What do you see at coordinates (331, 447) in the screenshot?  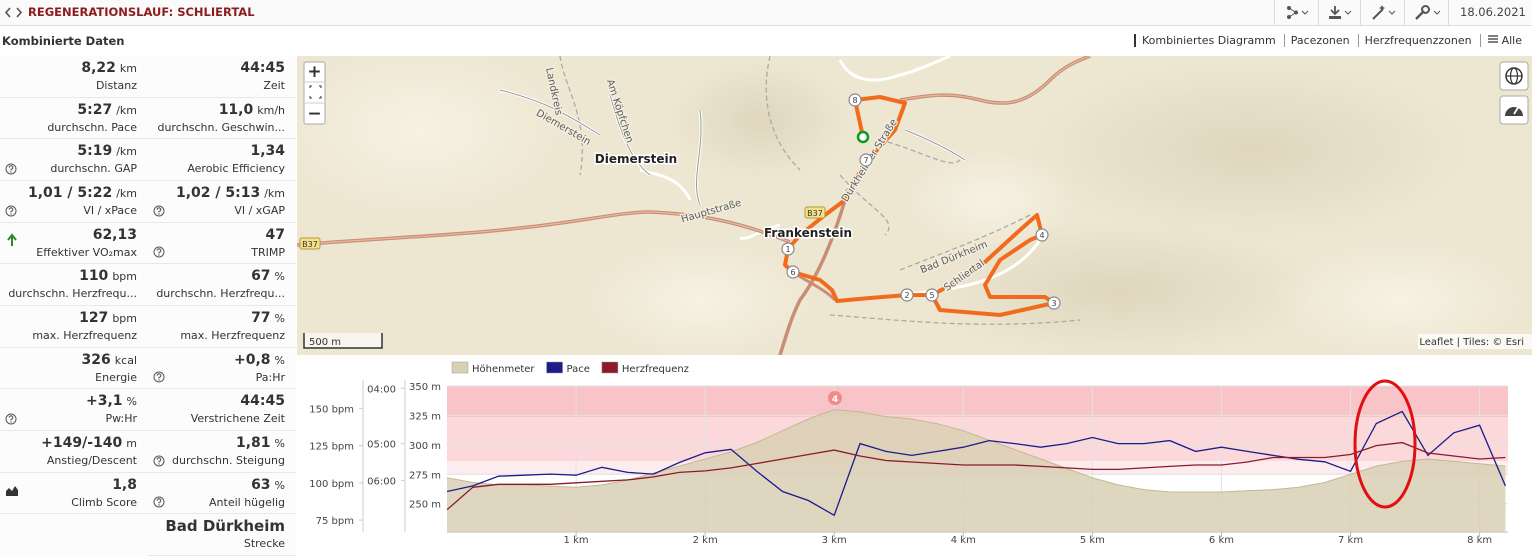 I see `hr-tick-label: 125 bpm` at bounding box center [331, 447].